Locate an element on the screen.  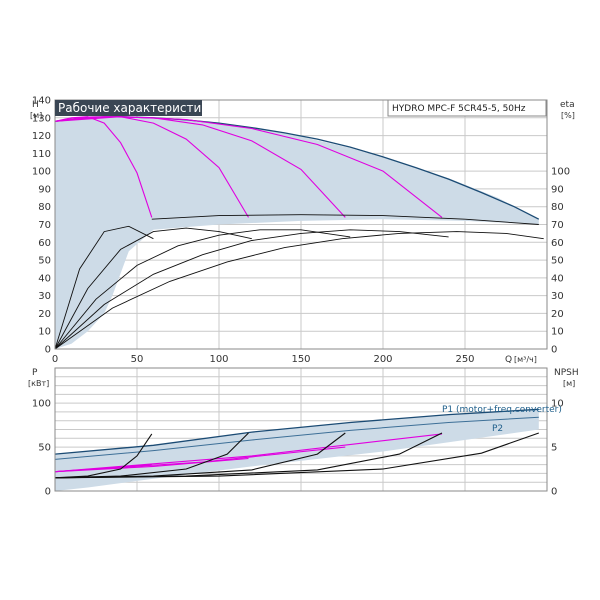
y2-axis-label: eta is located at coordinates (567, 105).